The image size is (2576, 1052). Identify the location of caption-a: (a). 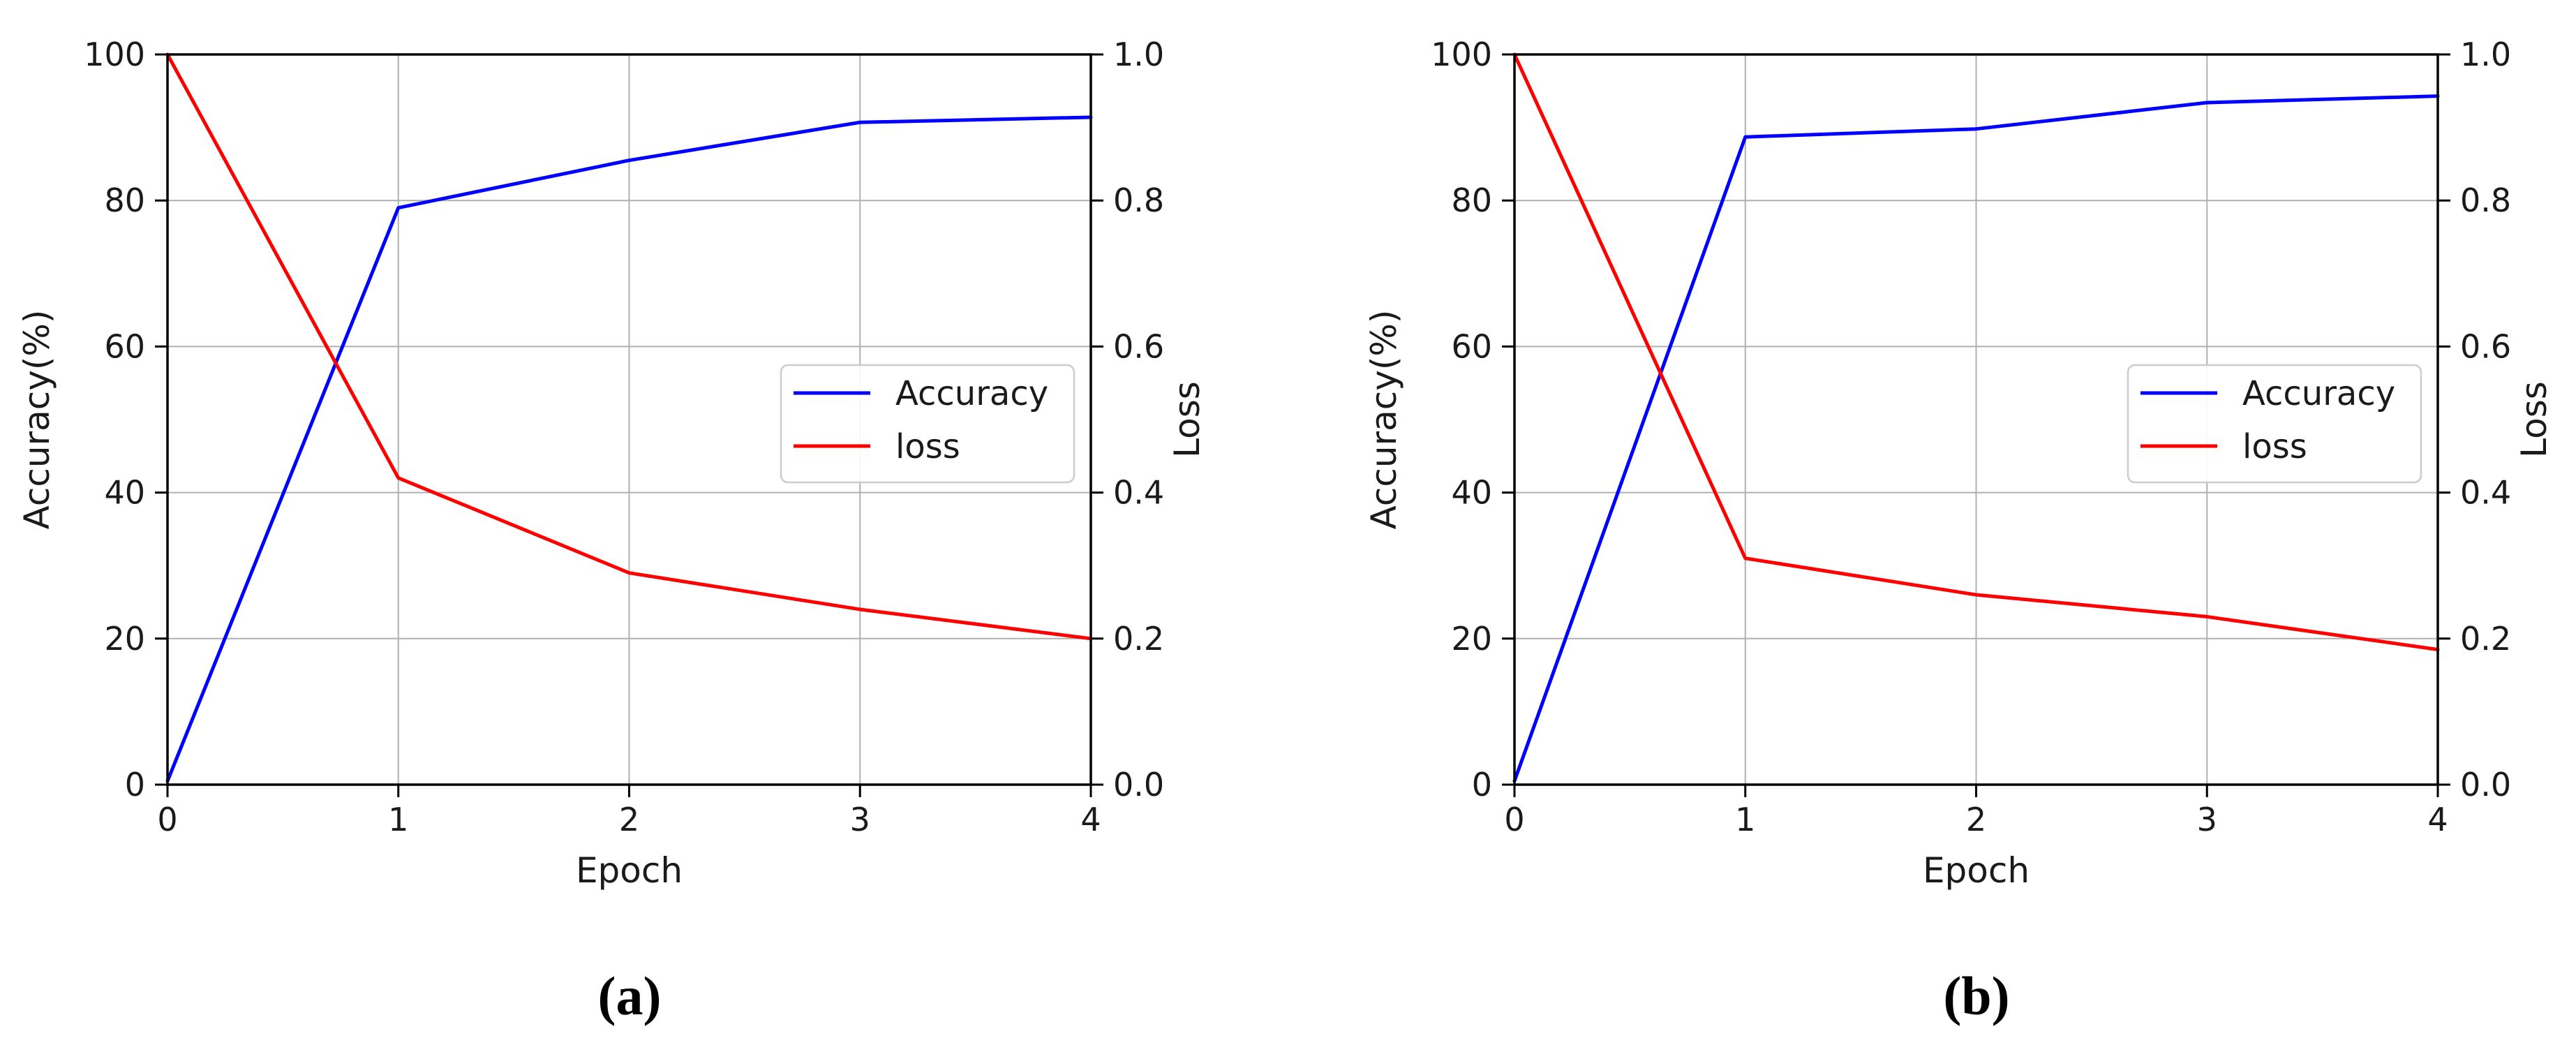
(630, 995).